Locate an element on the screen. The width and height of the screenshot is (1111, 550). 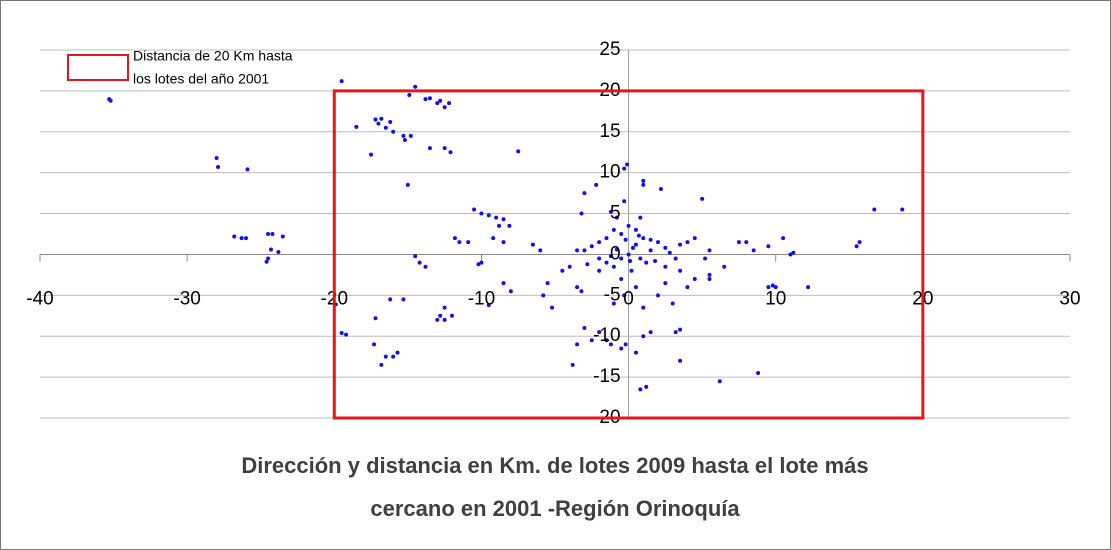
y-tick-label: 0 is located at coordinates (615, 253).